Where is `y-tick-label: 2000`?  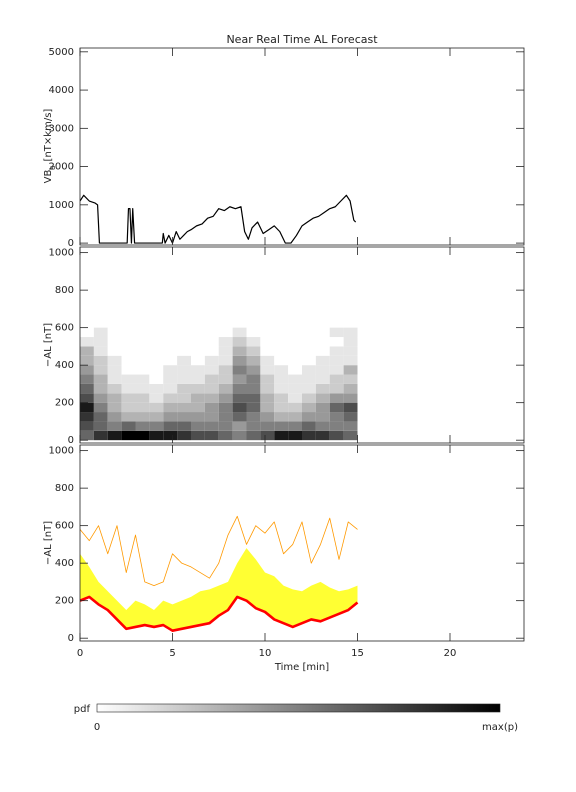 y-tick-label: 2000 is located at coordinates (61, 167).